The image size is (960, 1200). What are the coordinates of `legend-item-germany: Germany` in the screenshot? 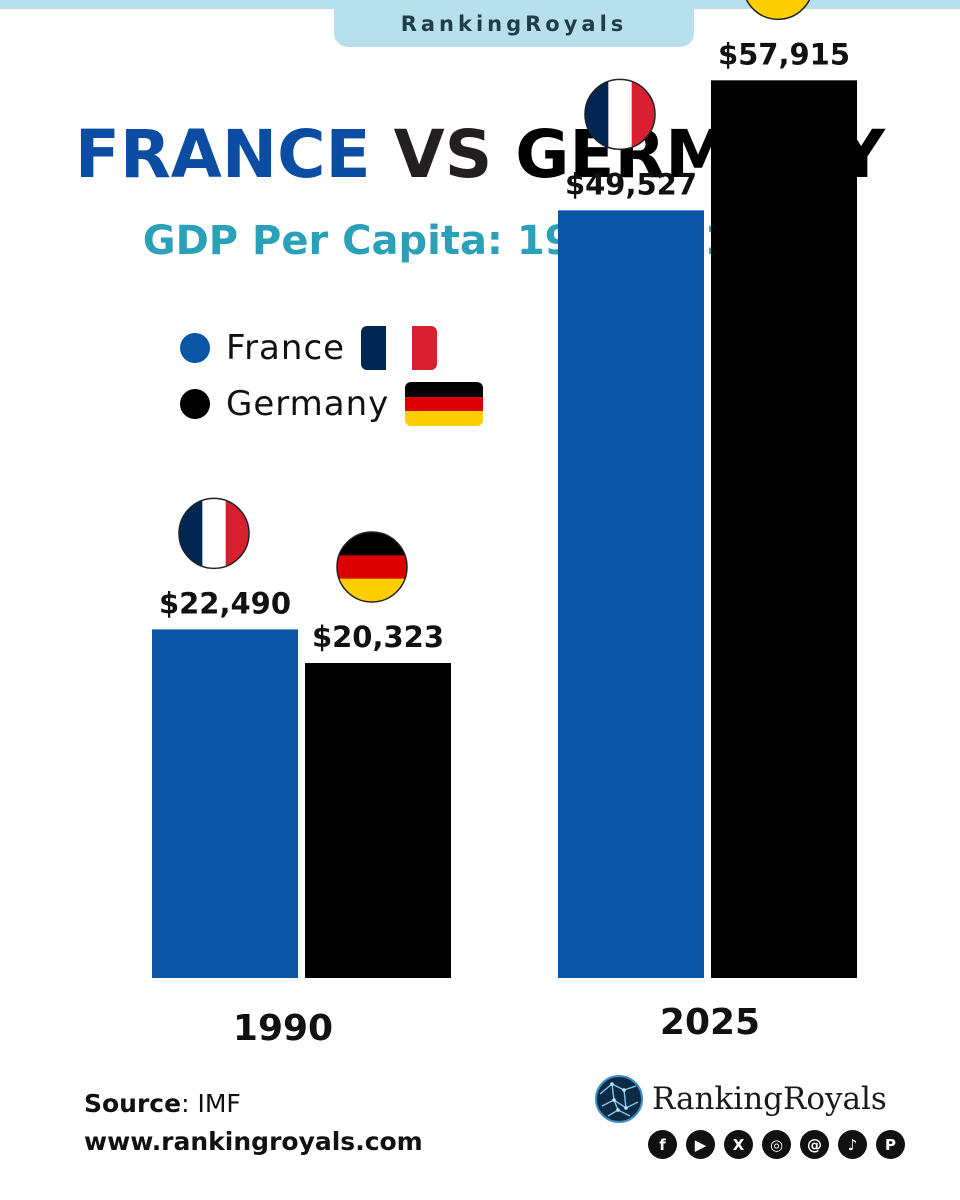 It's located at (332, 404).